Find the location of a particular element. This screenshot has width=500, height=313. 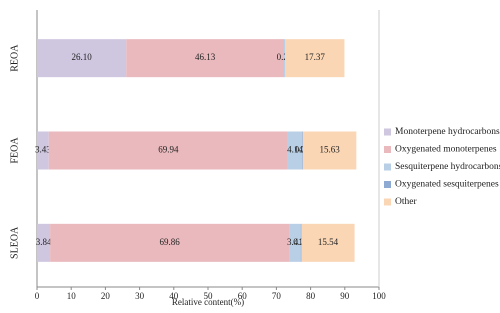

data-label: 0.21 is located at coordinates (301, 242).